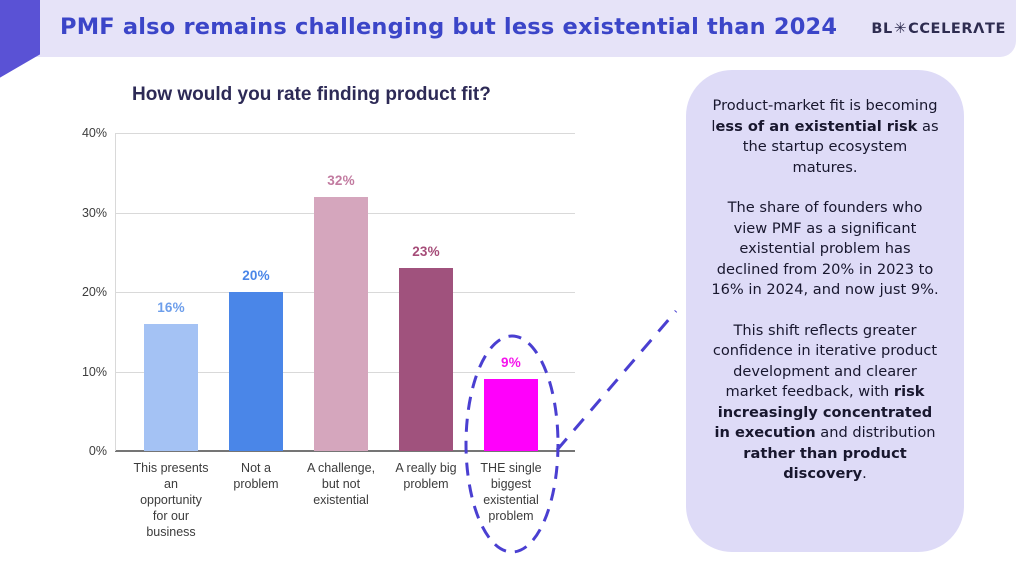 This screenshot has height=576, width=1024. I want to click on header-band, so click(508, 28).